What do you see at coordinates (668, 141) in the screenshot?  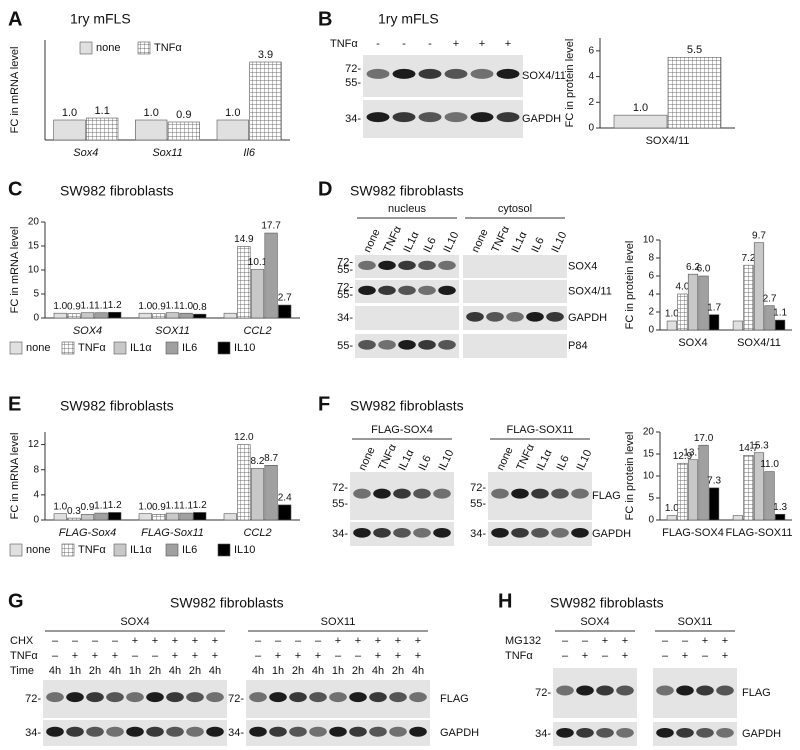 I see `x-tick-label: SOX4/11` at bounding box center [668, 141].